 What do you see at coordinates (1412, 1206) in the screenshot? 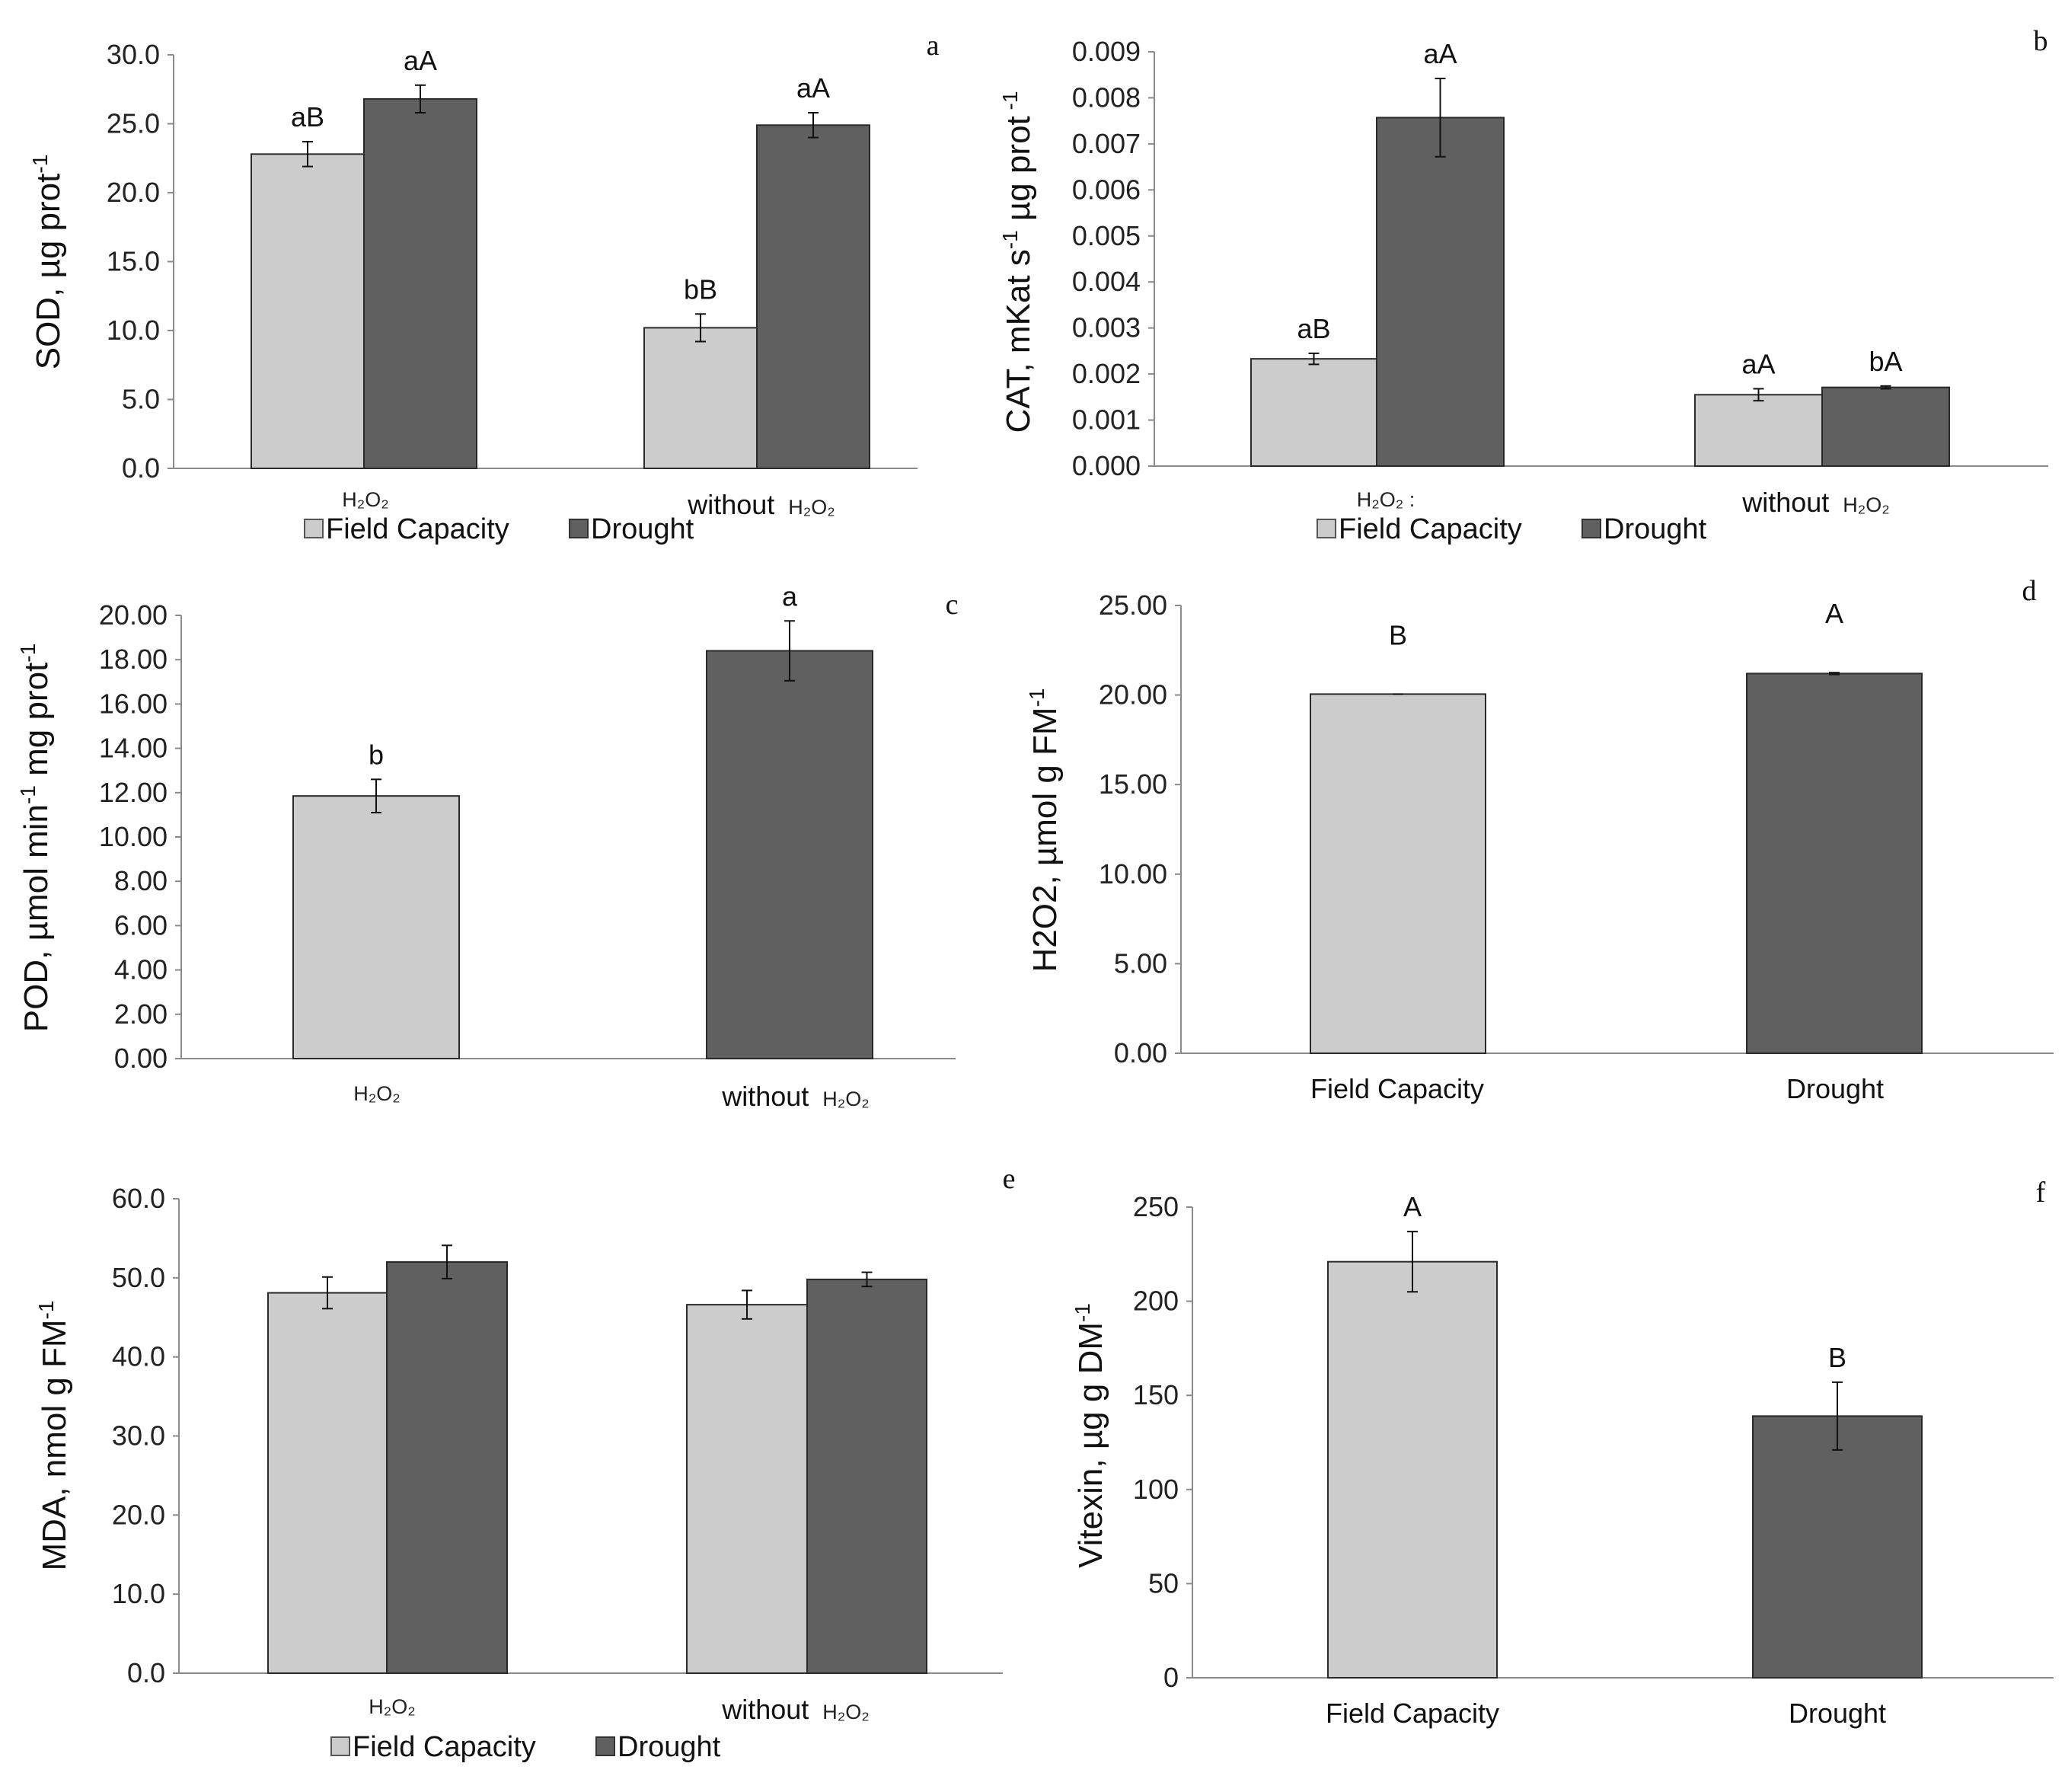
I see `data-label: A` at bounding box center [1412, 1206].